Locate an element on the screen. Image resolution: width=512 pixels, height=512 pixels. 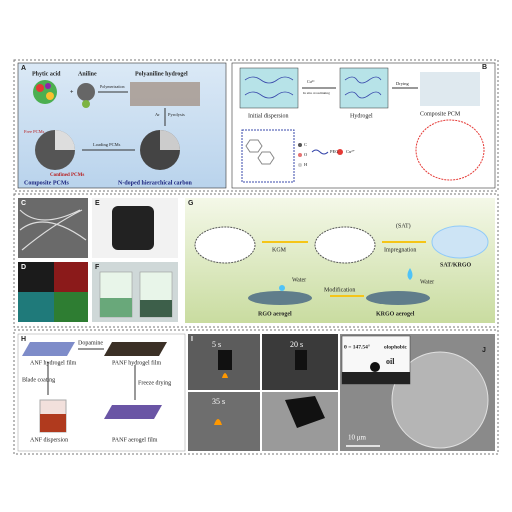
scale-bar: 10 μm is located at coordinates (357, 438).